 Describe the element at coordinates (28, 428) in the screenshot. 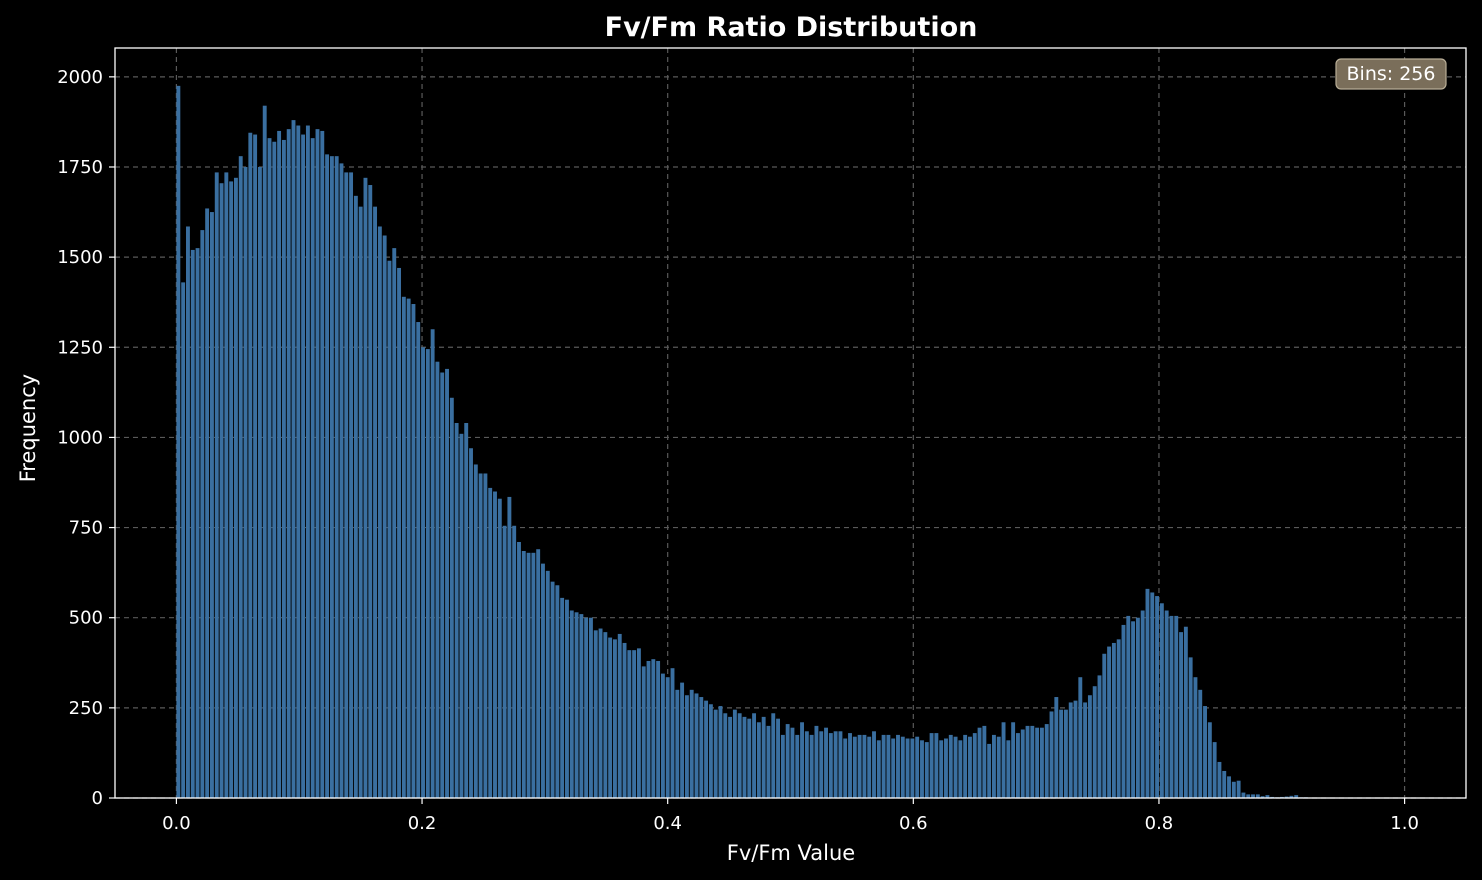

I see `y-axis-label: Frequency` at that location.